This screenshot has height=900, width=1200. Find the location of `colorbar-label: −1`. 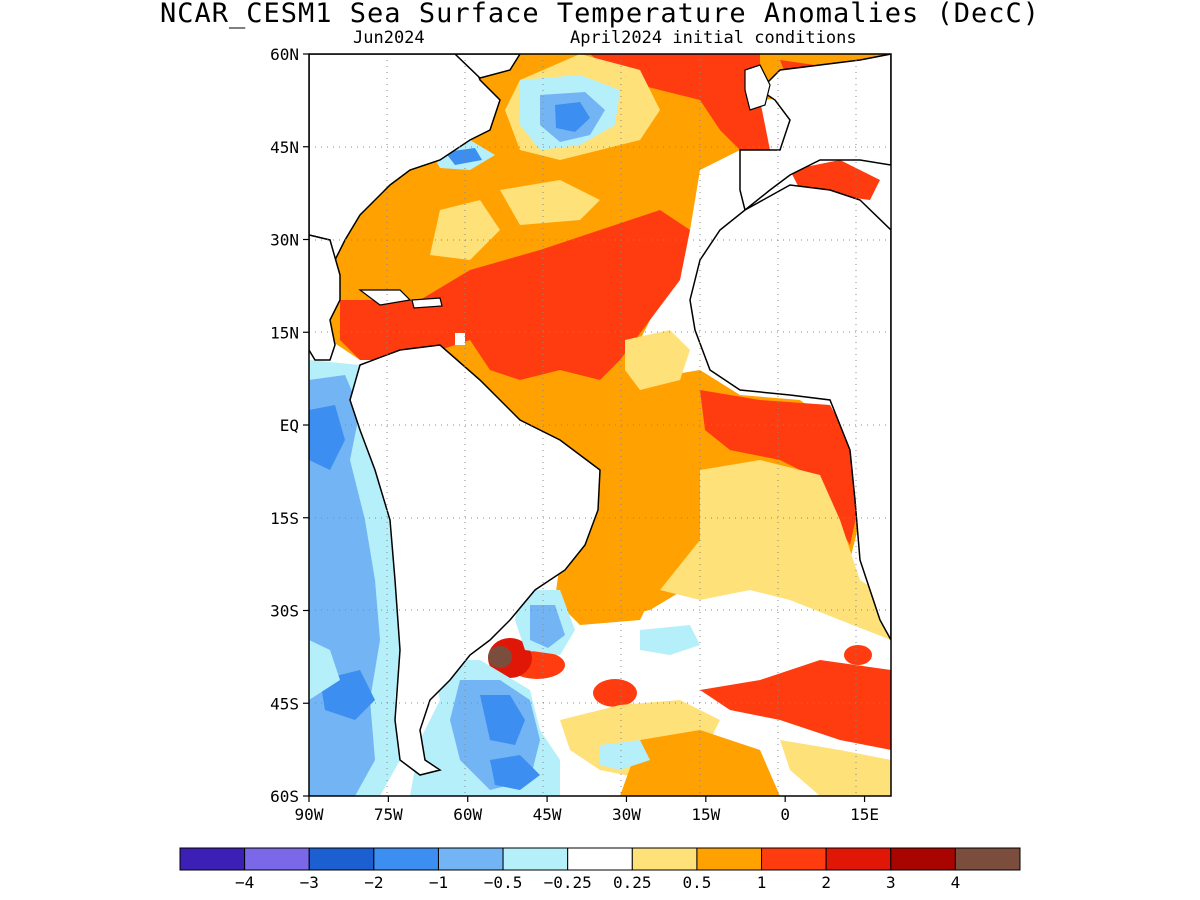

colorbar-label: −1 is located at coordinates (438, 882).